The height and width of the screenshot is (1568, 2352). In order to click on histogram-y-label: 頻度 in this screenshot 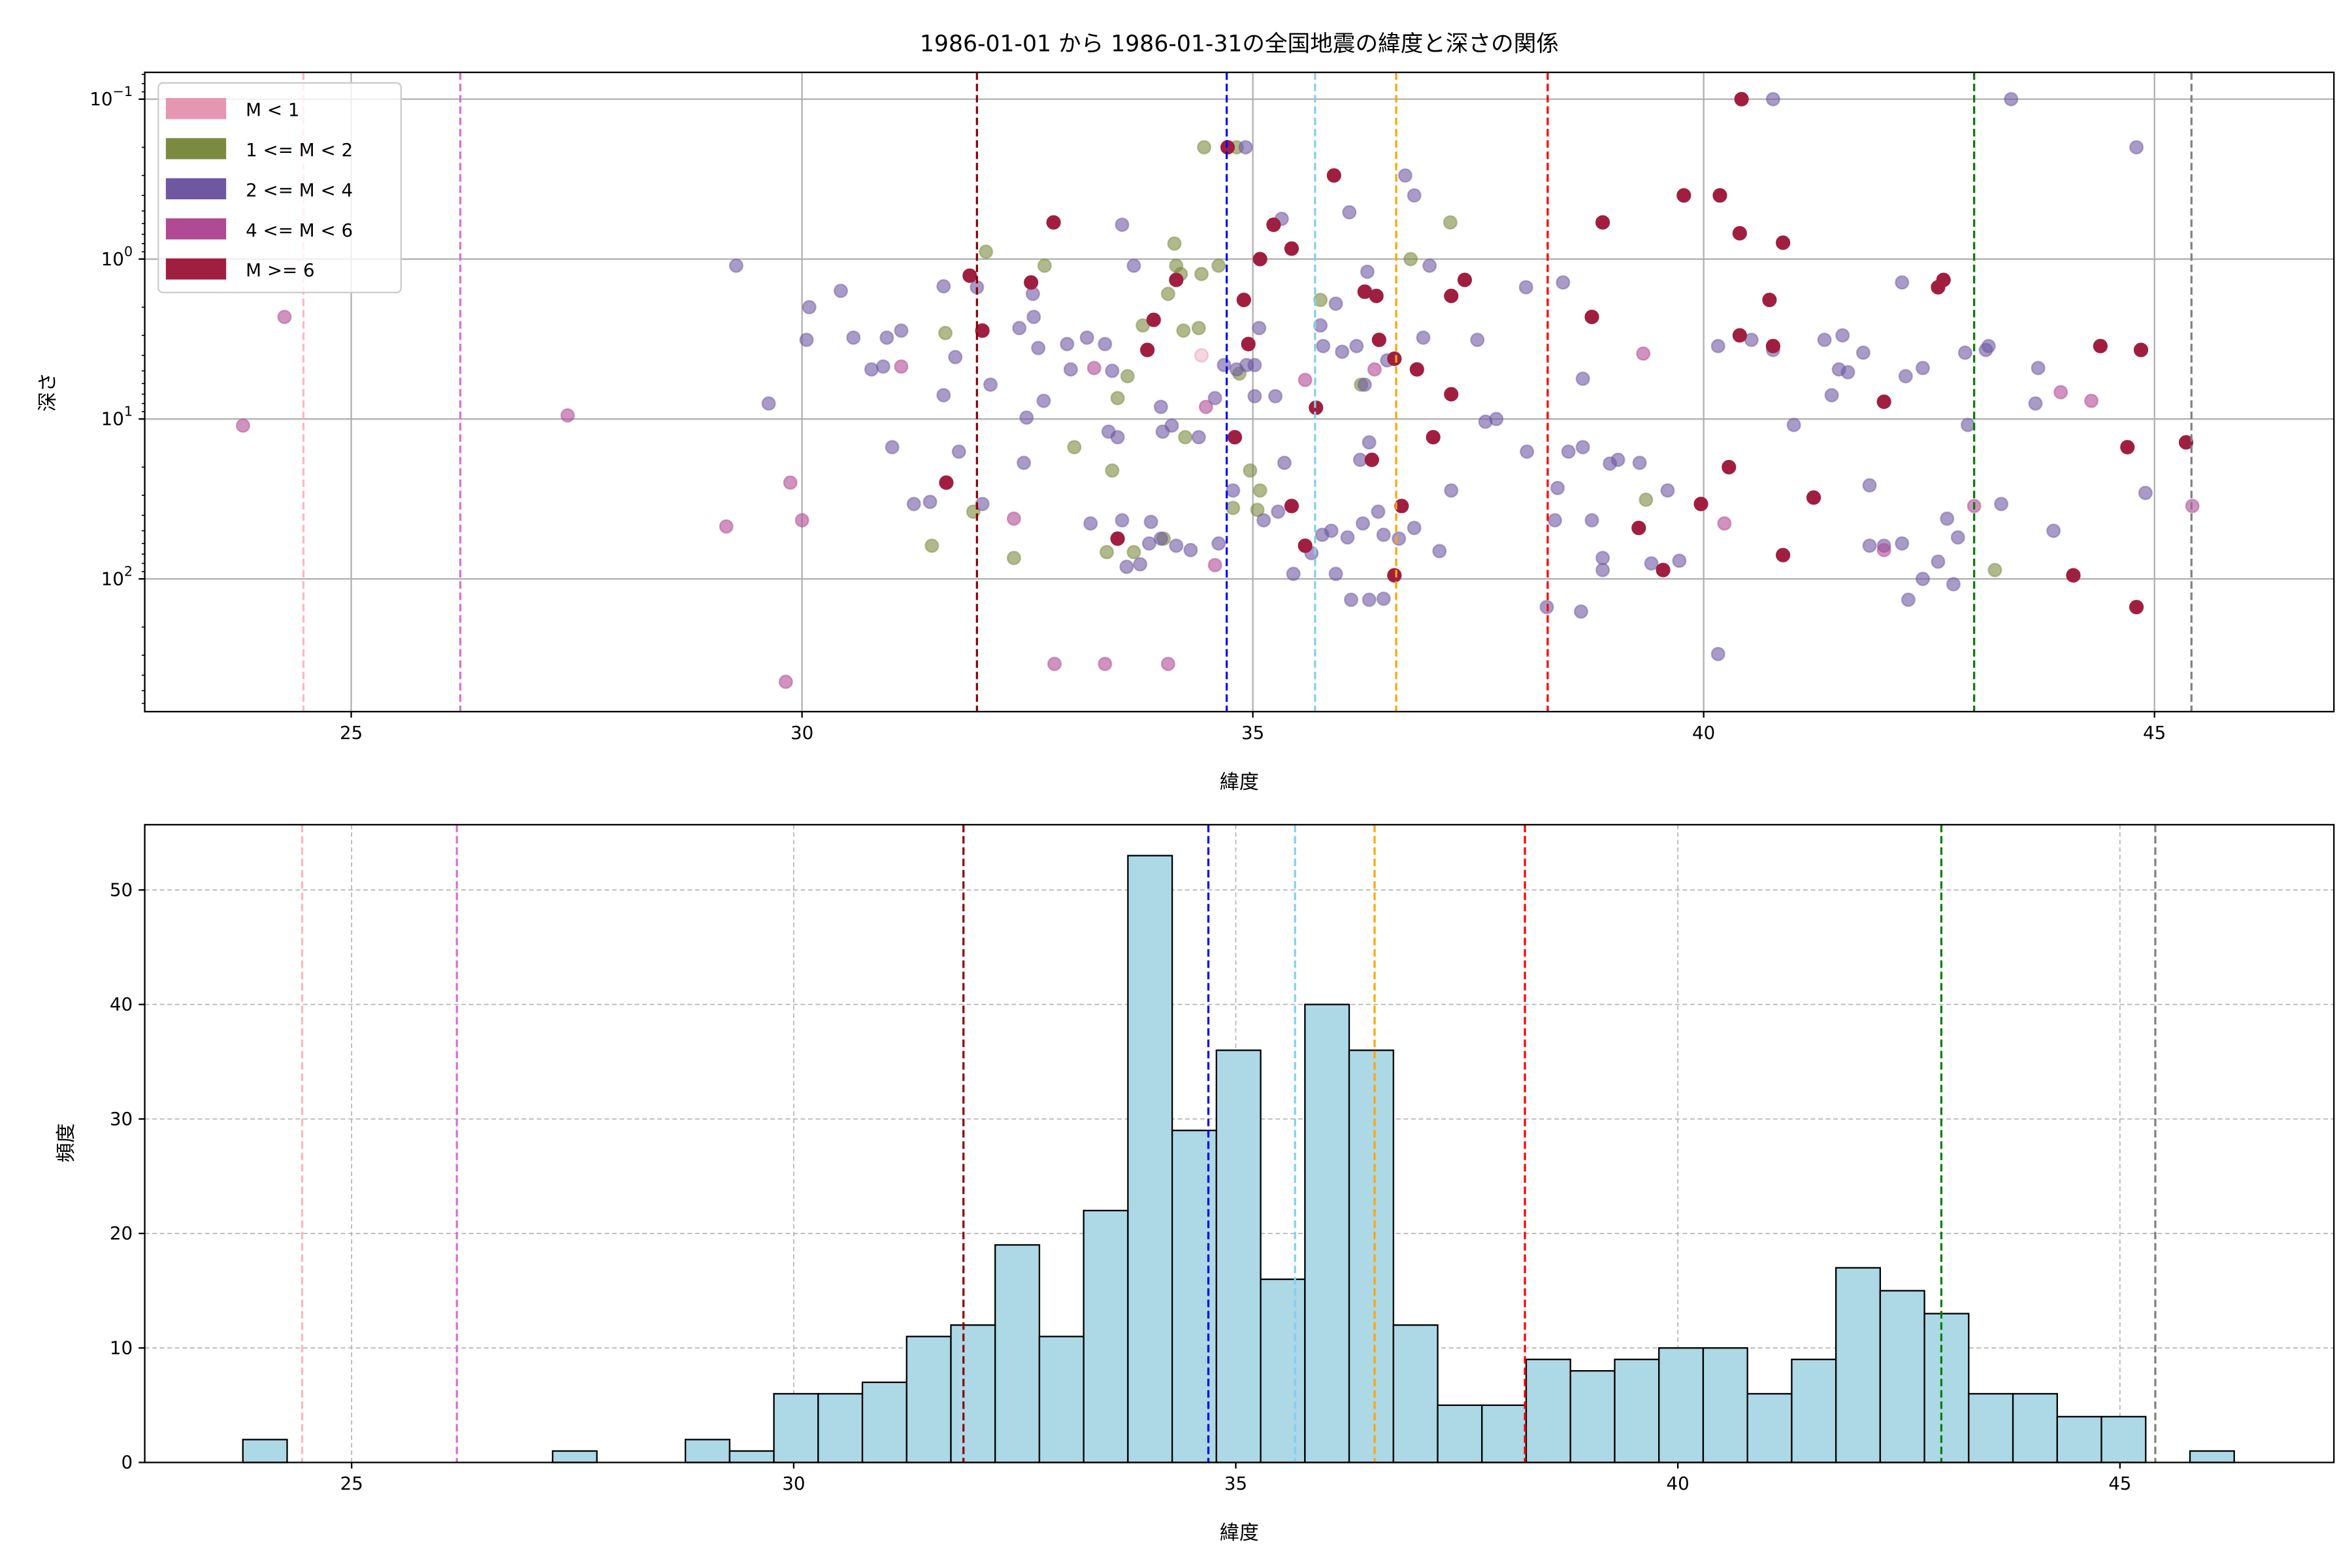, I will do `click(66, 1142)`.